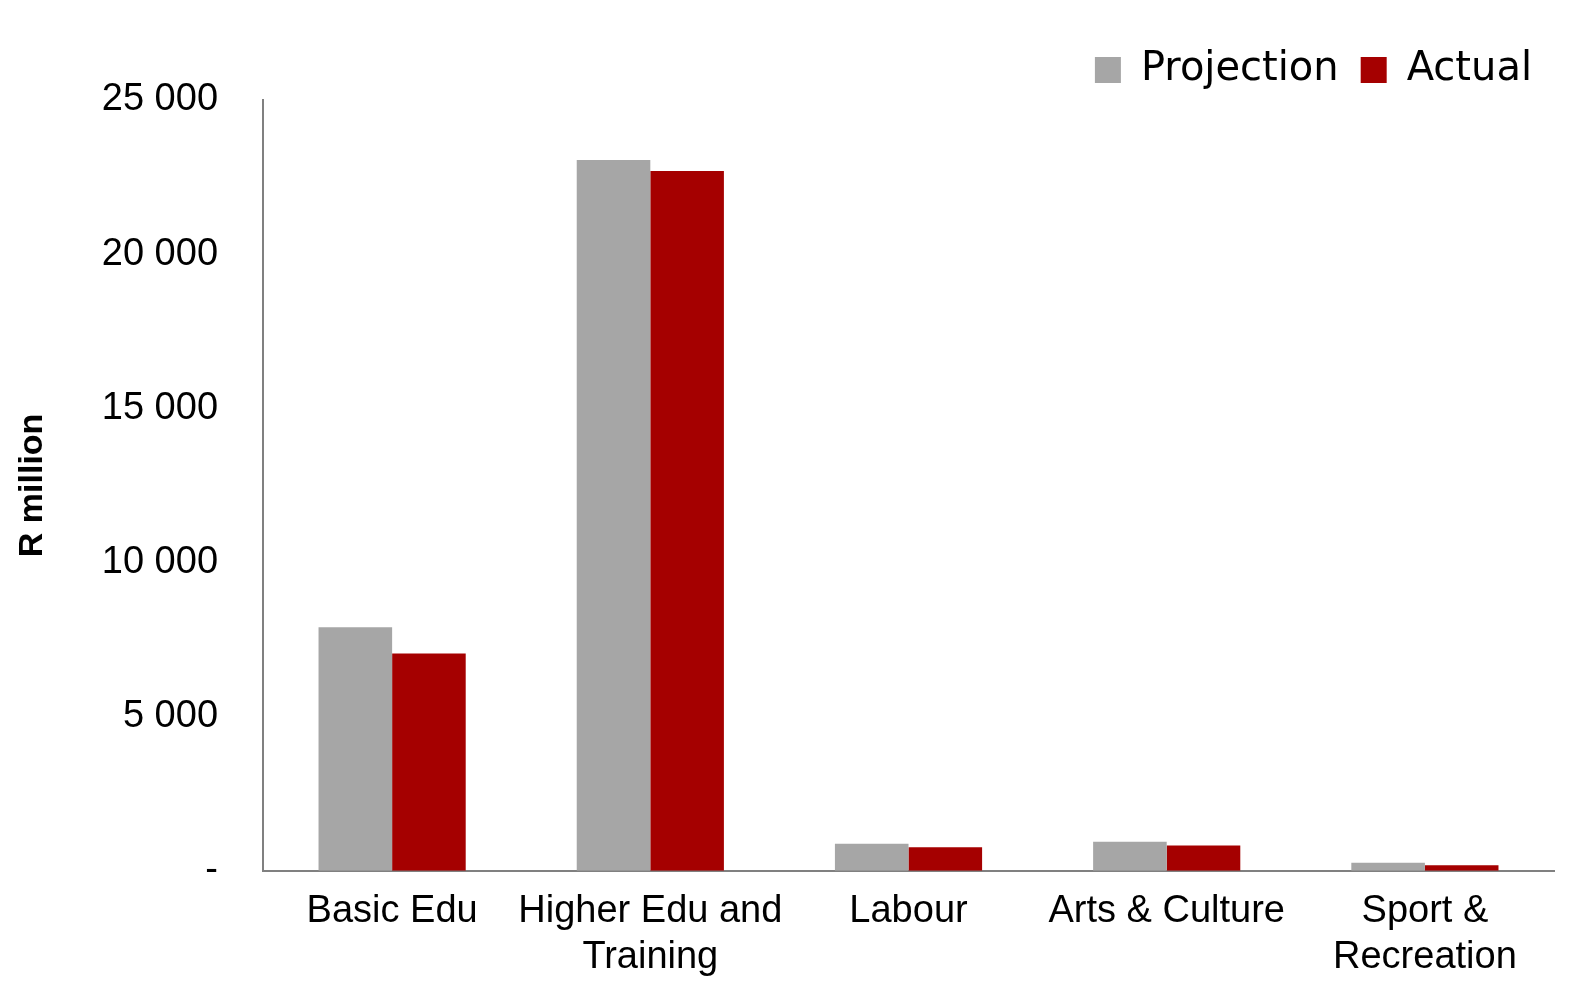 This screenshot has width=1576, height=1008. I want to click on x-tick-label: Higher Edu and Training, so click(650, 932).